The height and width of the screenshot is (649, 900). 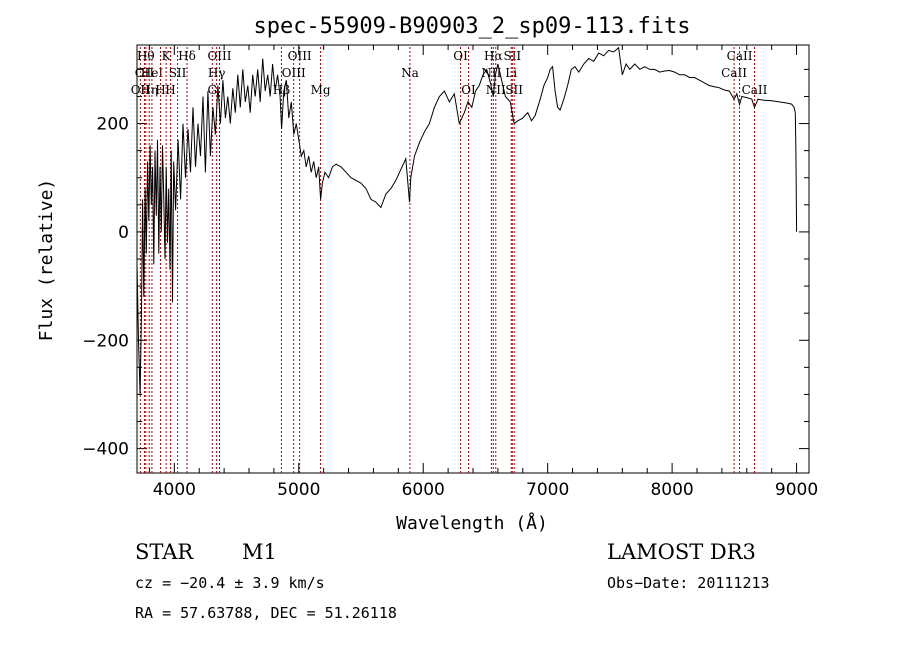 I want to click on x-axis-label: Wavelength (Å), so click(x=472, y=523).